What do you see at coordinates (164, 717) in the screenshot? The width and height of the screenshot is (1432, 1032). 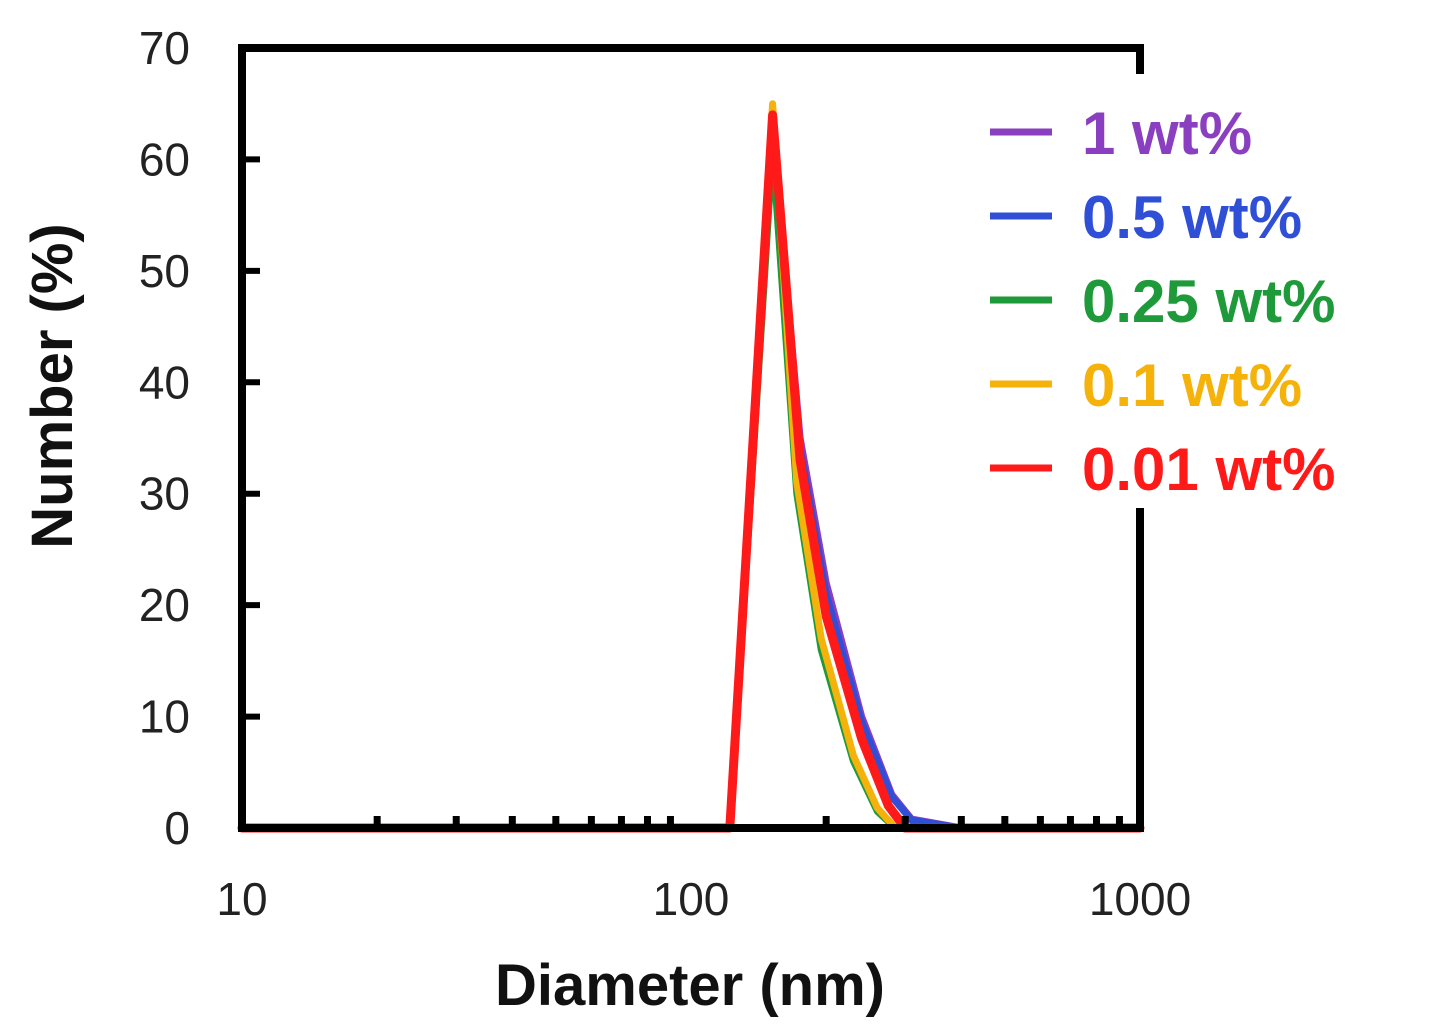 I see `y-tick-label: 10` at bounding box center [164, 717].